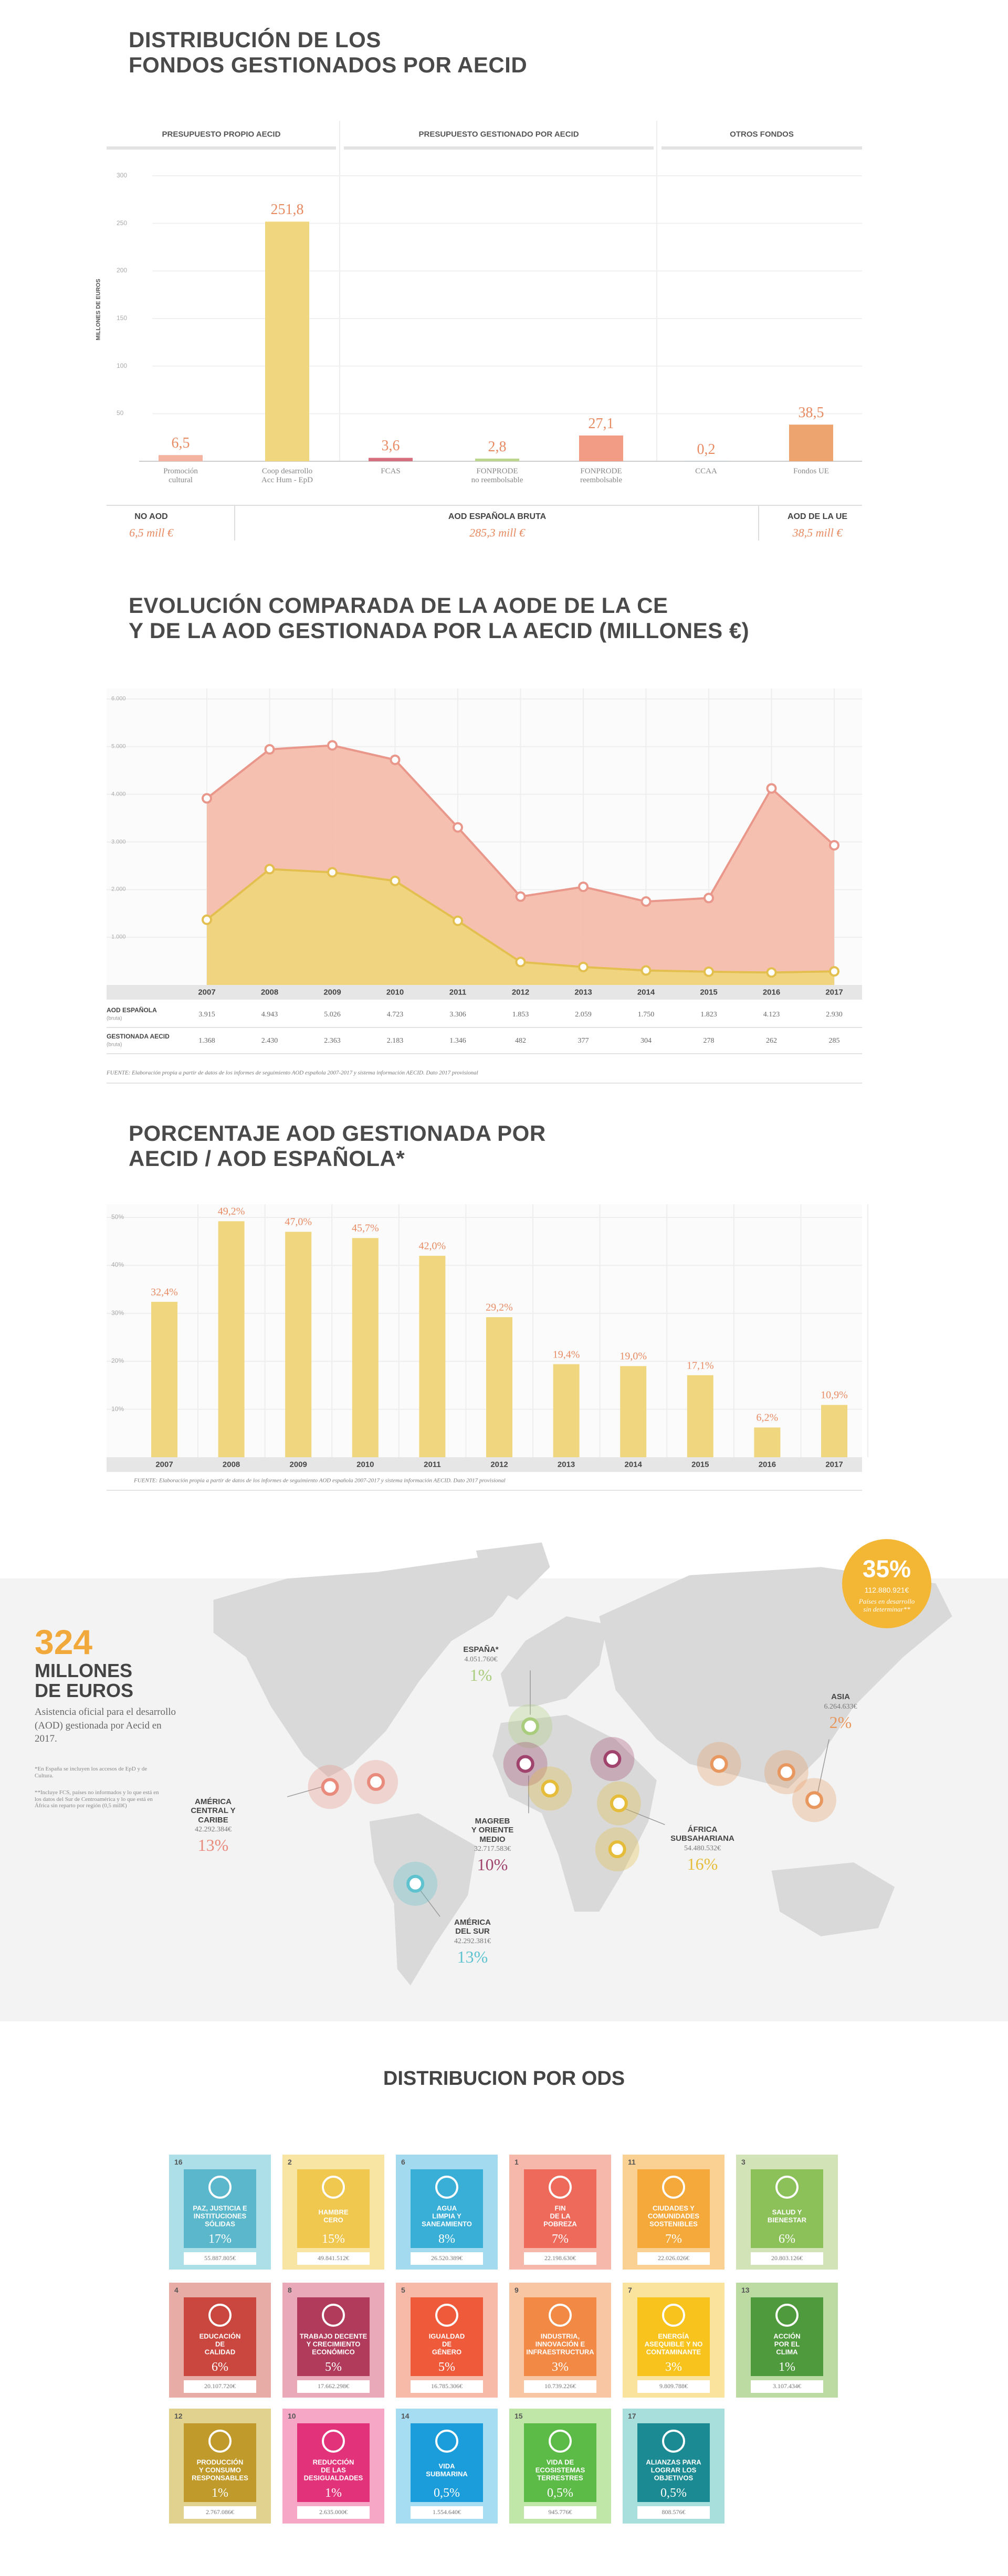  What do you see at coordinates (231, 1464) in the screenshot?
I see `x-tick-label: 2008` at bounding box center [231, 1464].